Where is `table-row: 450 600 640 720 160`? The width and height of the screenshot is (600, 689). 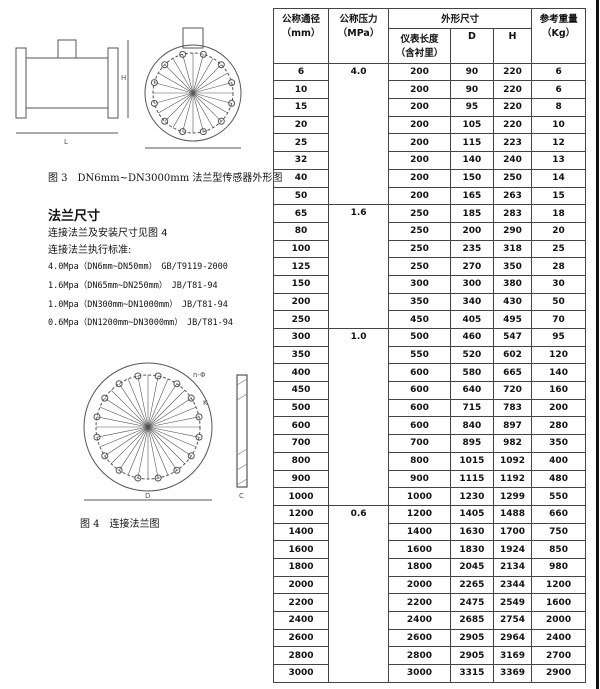
table-row: 450 600 640 720 160 is located at coordinates (429, 390).